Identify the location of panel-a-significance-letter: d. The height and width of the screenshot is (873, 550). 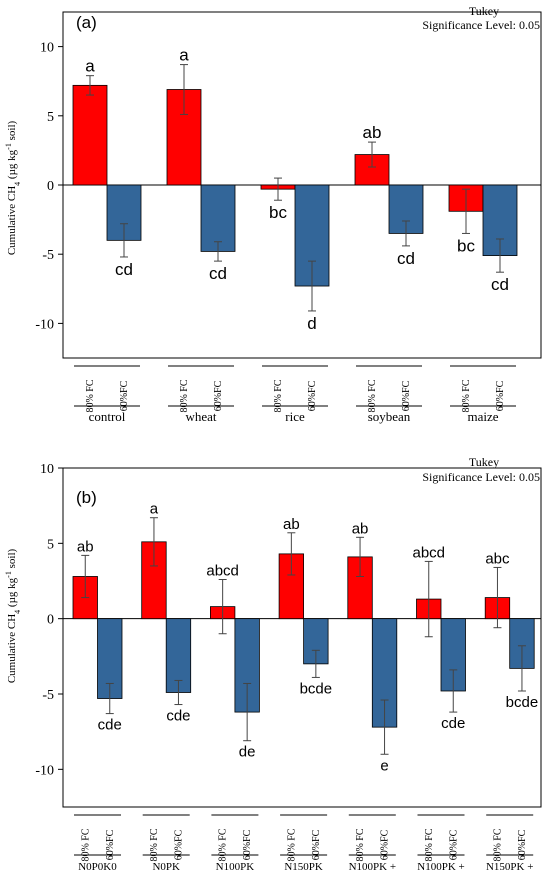
(311, 323).